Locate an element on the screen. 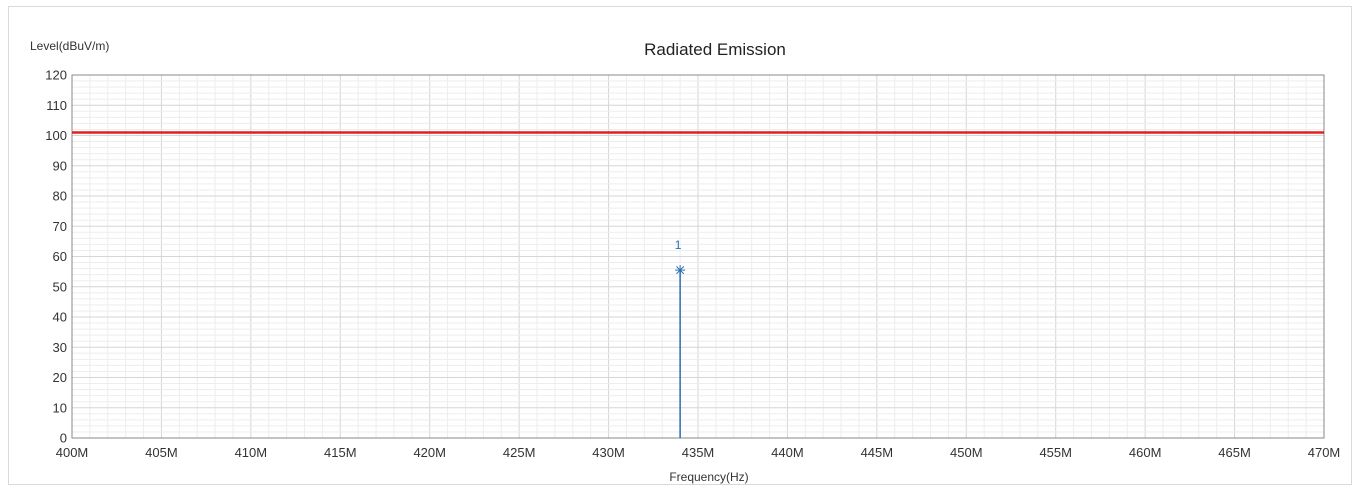  markers: 1 is located at coordinates (680, 257).